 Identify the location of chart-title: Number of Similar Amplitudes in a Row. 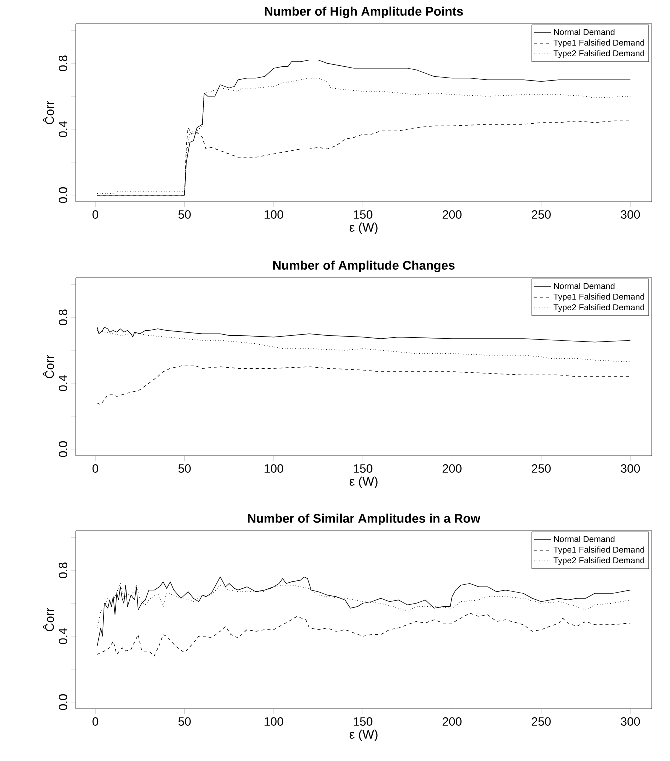
(364, 520).